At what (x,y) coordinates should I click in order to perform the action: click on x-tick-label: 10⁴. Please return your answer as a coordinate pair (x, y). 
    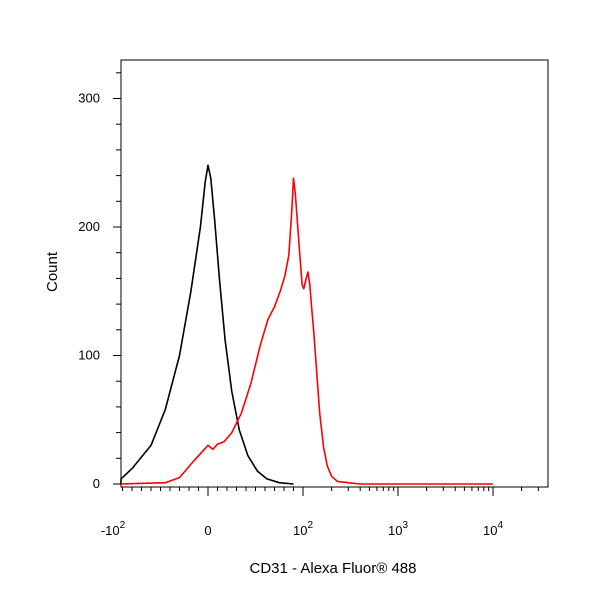
    Looking at the image, I should click on (493, 529).